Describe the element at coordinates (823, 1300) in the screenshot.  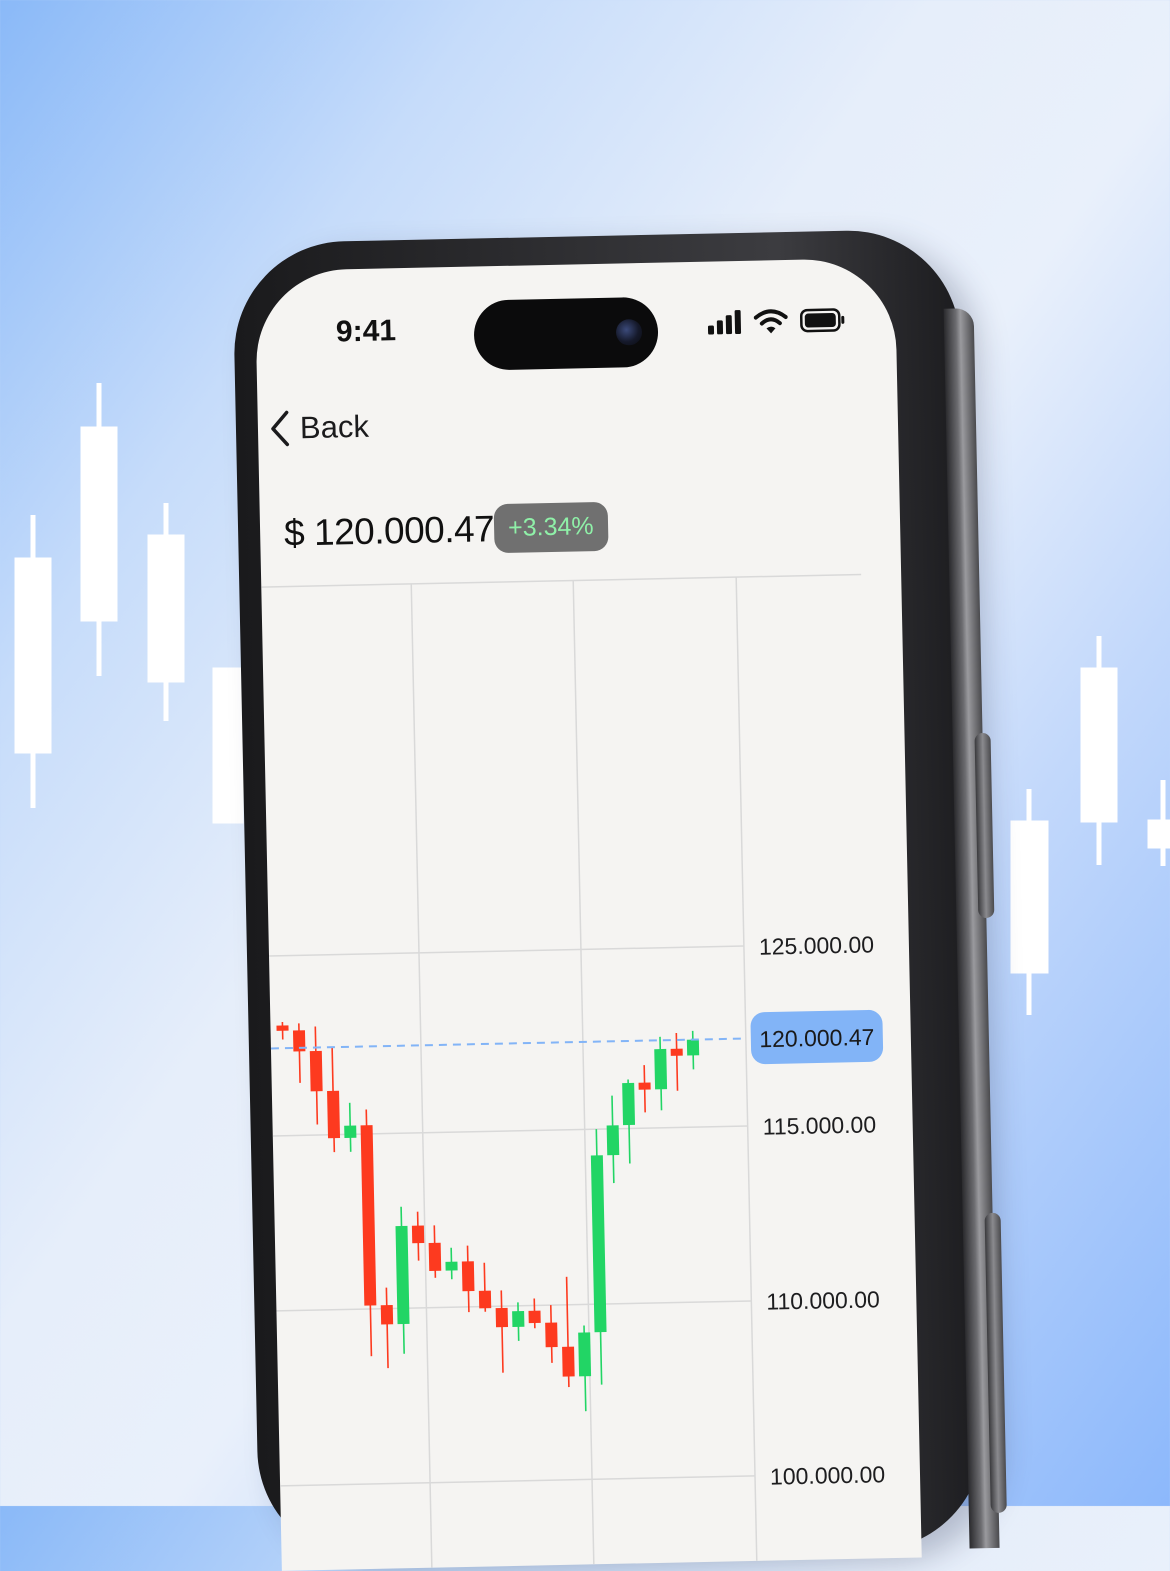
I see `y-tick-label: 110.000.00` at that location.